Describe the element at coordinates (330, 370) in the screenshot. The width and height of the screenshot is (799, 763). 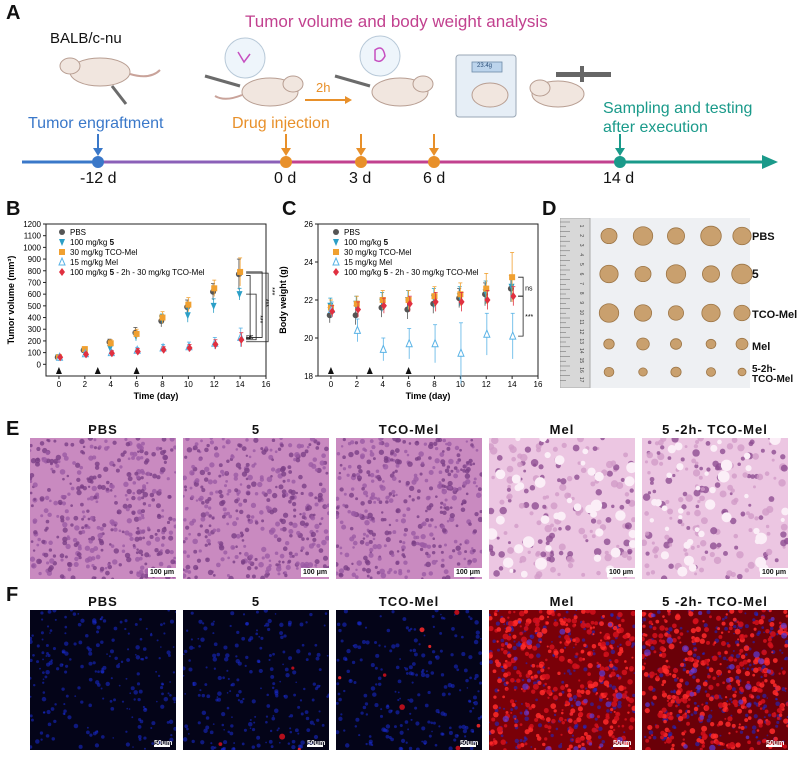
I see `injection-arrow` at that location.